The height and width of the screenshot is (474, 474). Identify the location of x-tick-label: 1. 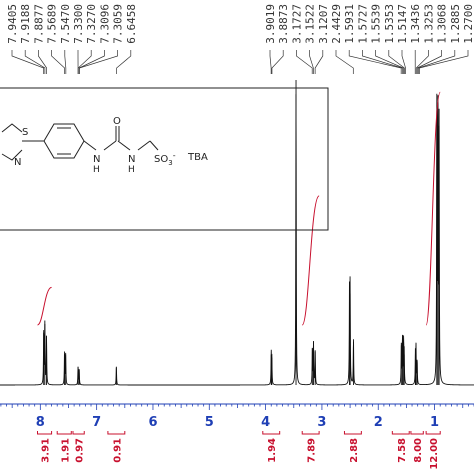
(434, 422).